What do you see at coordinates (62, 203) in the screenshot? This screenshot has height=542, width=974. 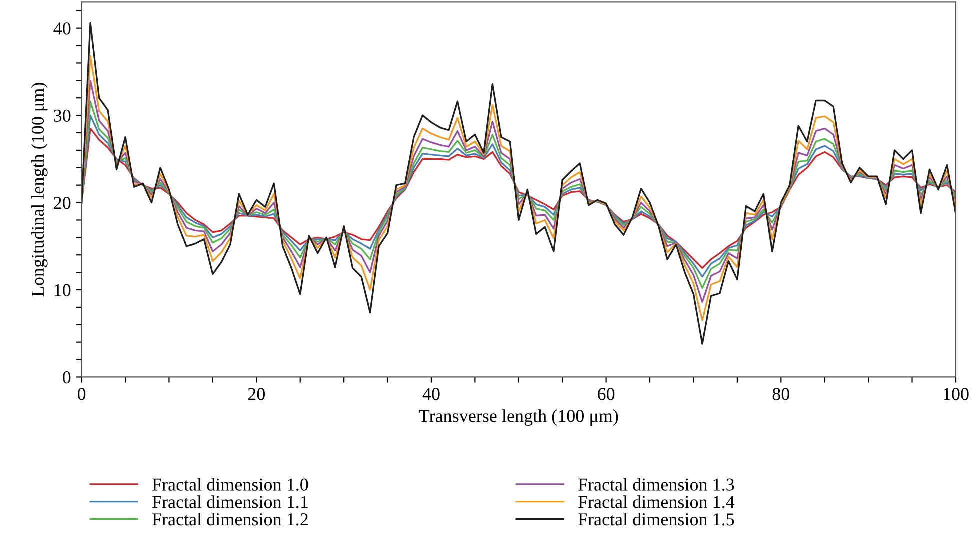 I see `y-tick-label: 20` at bounding box center [62, 203].